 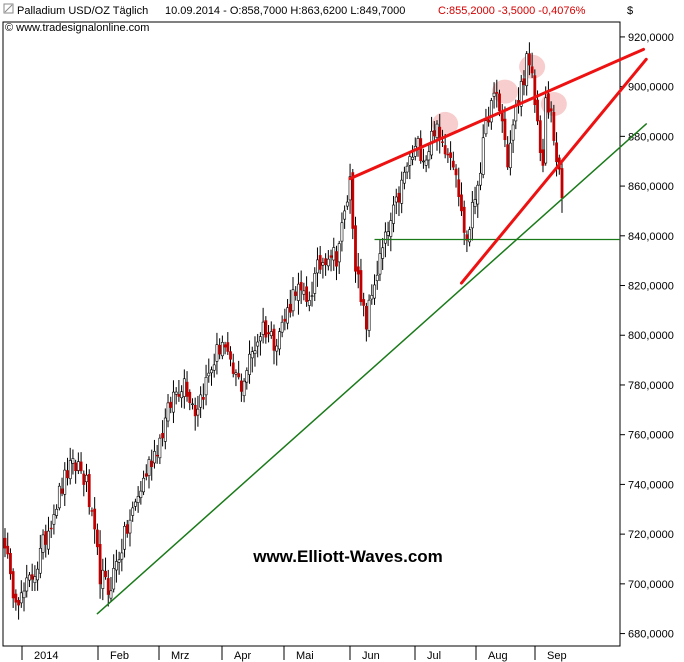 I want to click on x-tick-label: 2014, so click(x=46, y=656).